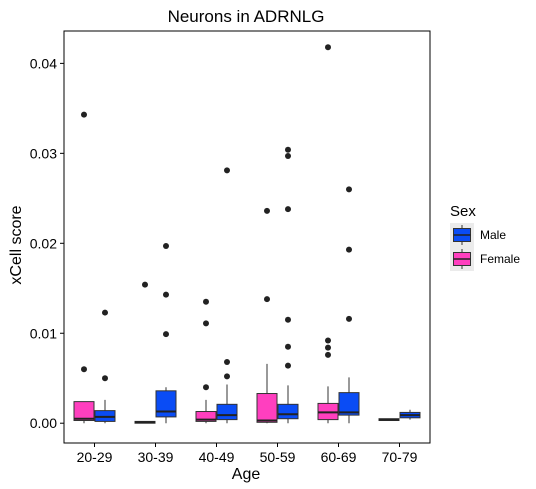 The image size is (536, 489). What do you see at coordinates (278, 457) in the screenshot?
I see `x-tick-label: 50-59` at bounding box center [278, 457].